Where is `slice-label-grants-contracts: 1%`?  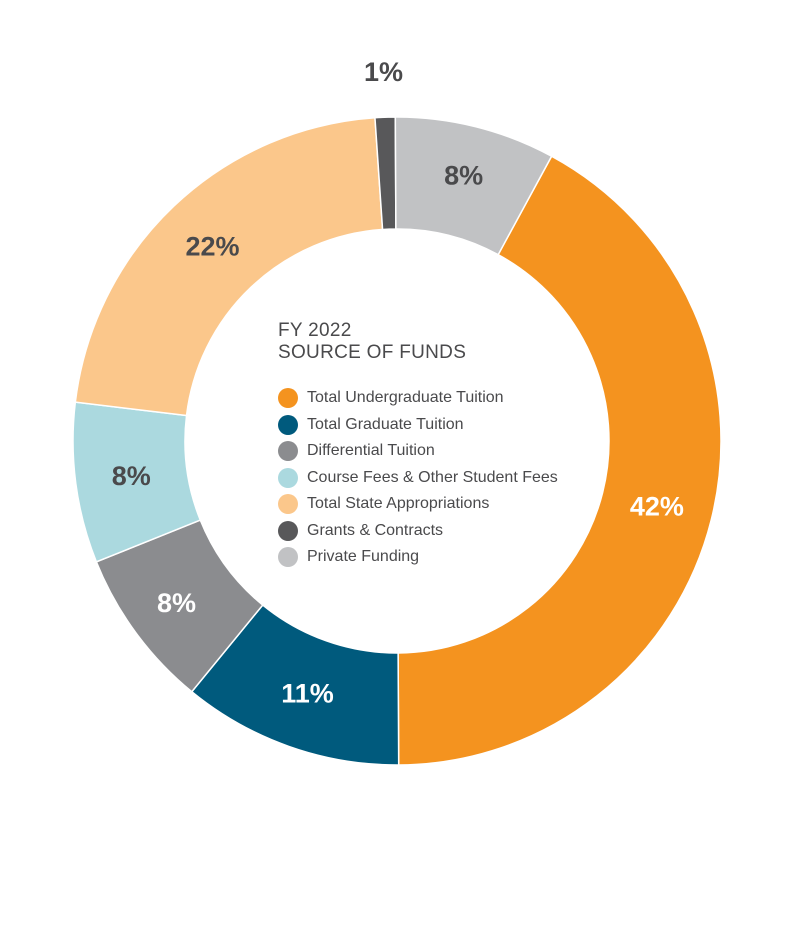
slice-label-grants-contracts: 1% is located at coordinates (383, 72).